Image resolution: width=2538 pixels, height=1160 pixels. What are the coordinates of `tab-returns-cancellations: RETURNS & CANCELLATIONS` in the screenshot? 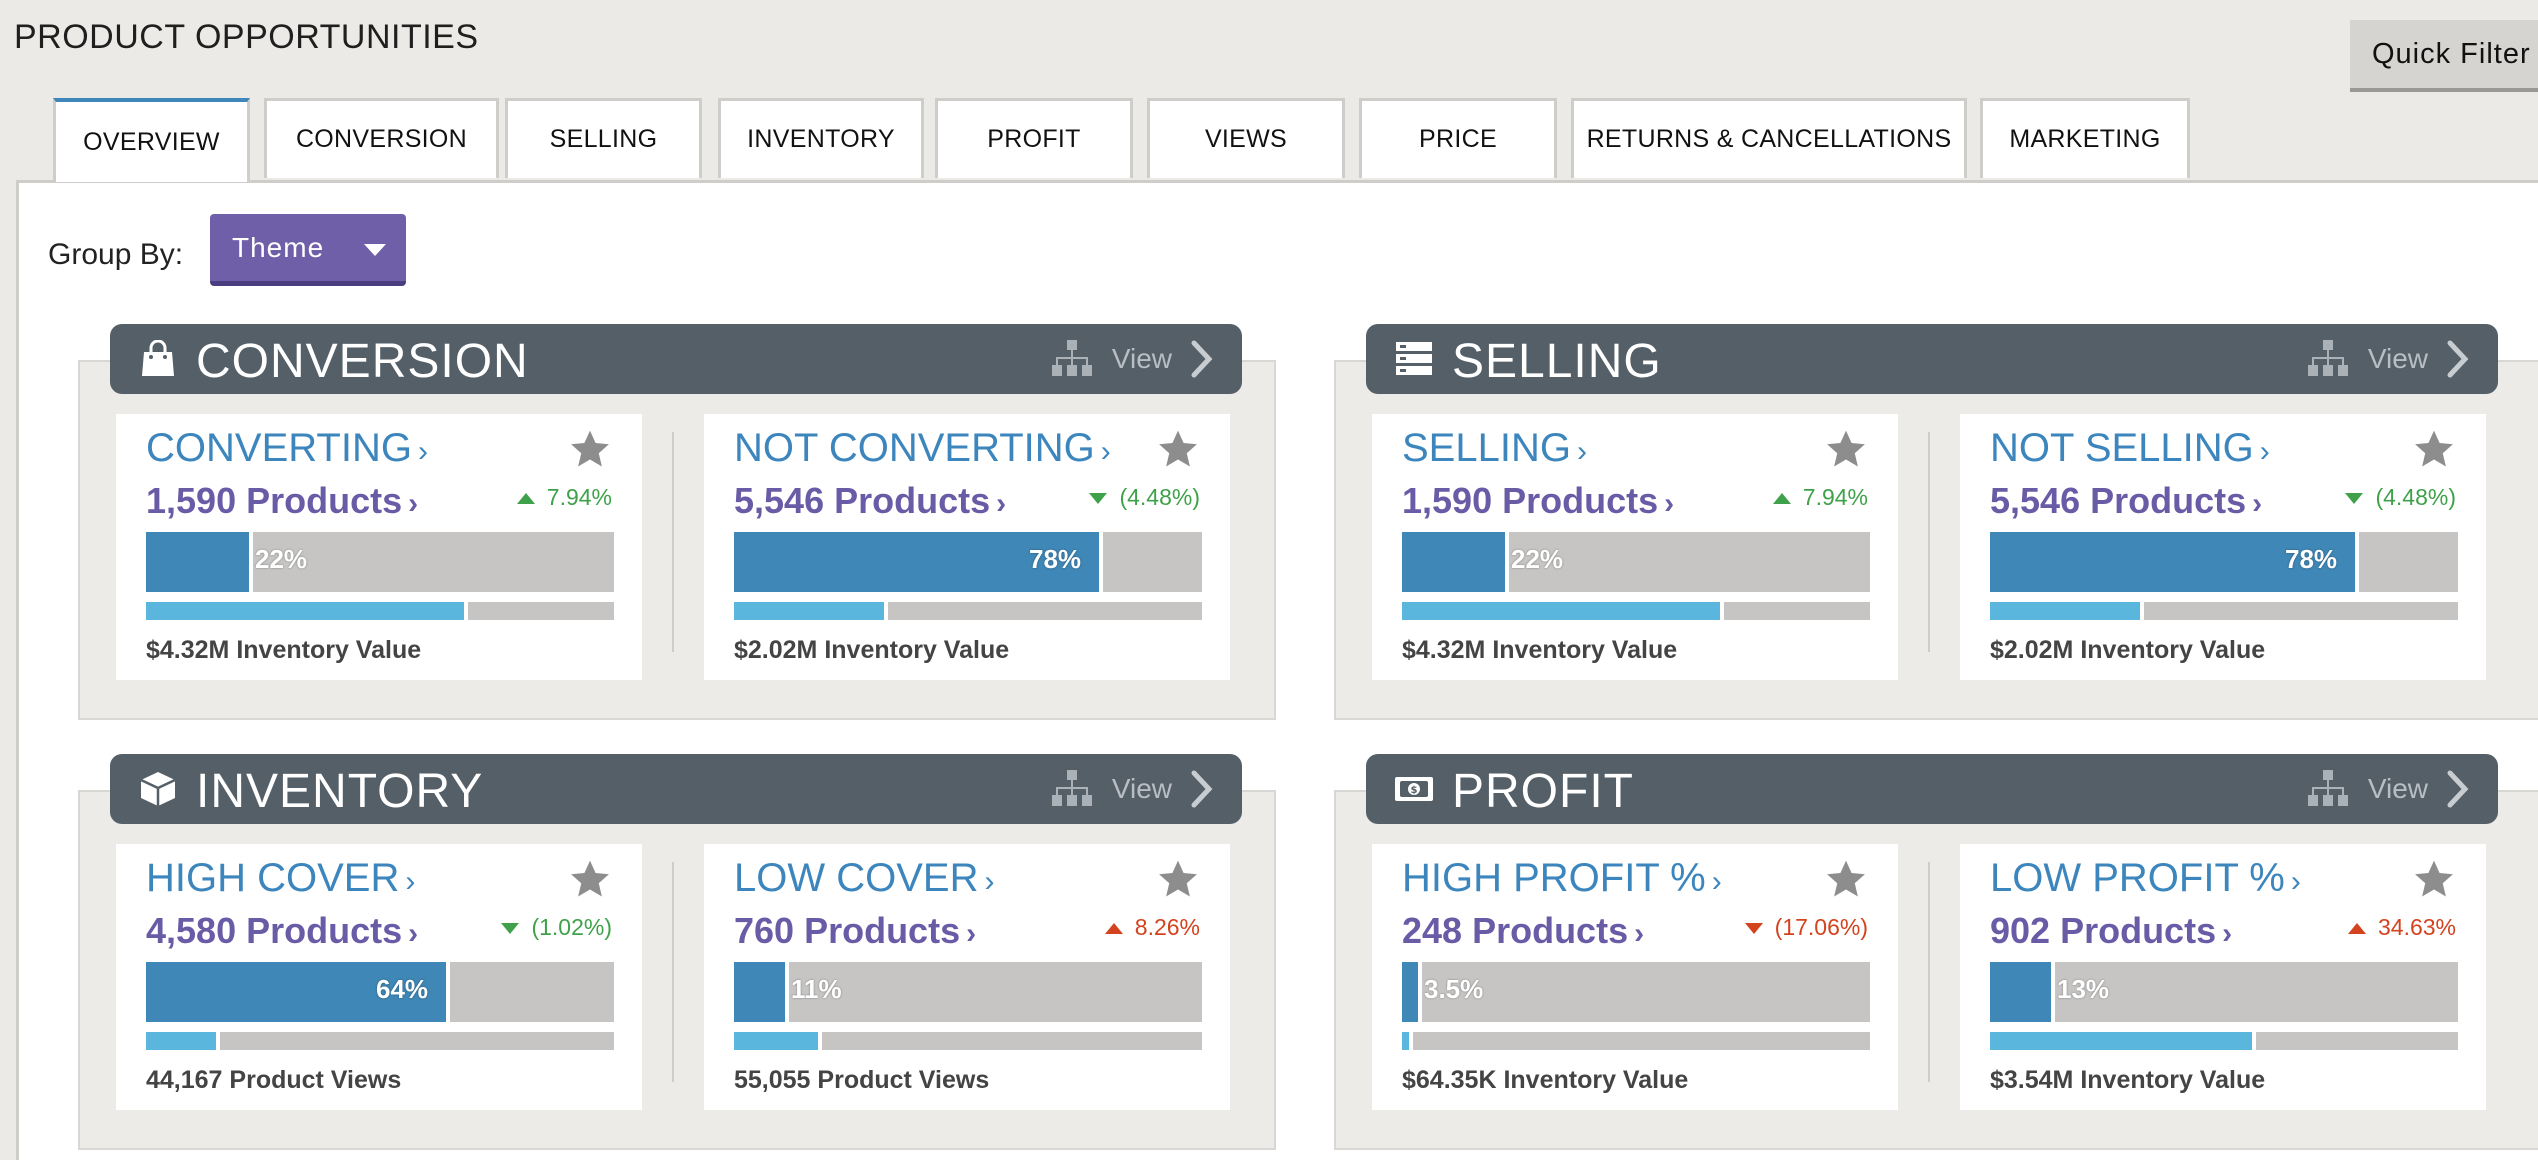 It's located at (1769, 138).